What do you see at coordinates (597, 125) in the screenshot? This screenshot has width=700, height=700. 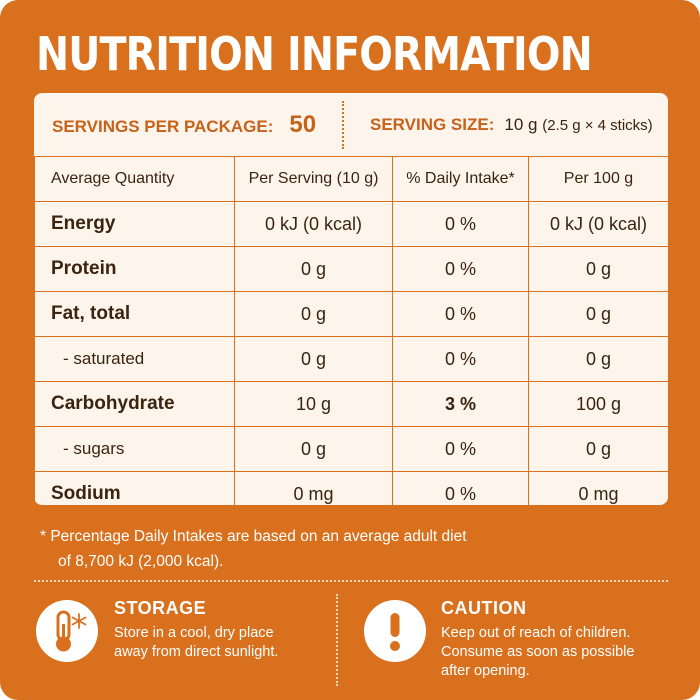 I see `serving-size-detail: (2.5 g × 4 sticks)` at bounding box center [597, 125].